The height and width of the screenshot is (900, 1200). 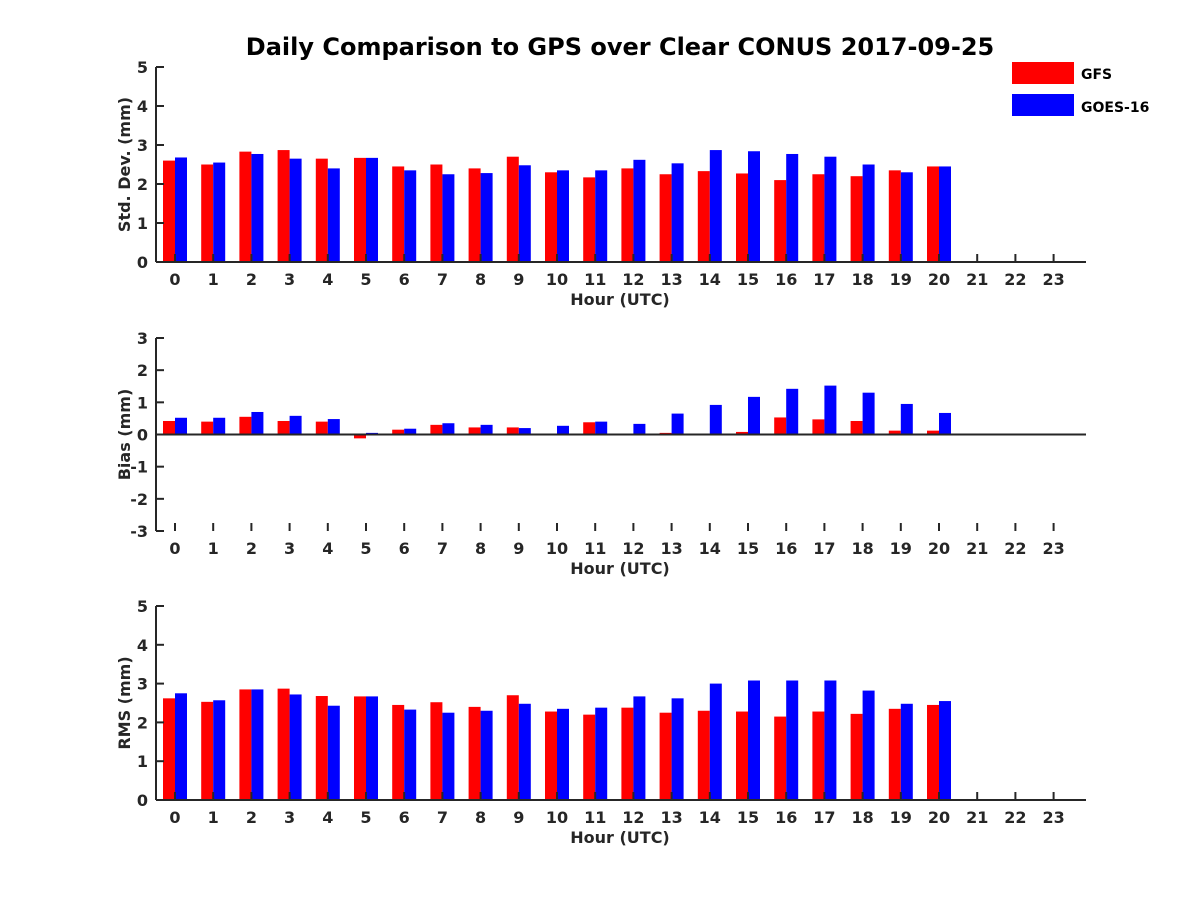 I want to click on y-axis-label: Std. Dev. (mm), so click(x=124, y=164).